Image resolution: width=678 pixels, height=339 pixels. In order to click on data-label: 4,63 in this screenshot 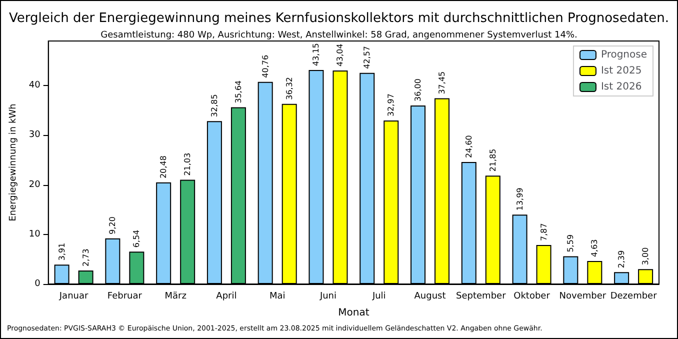, I will do `click(595, 248)`.